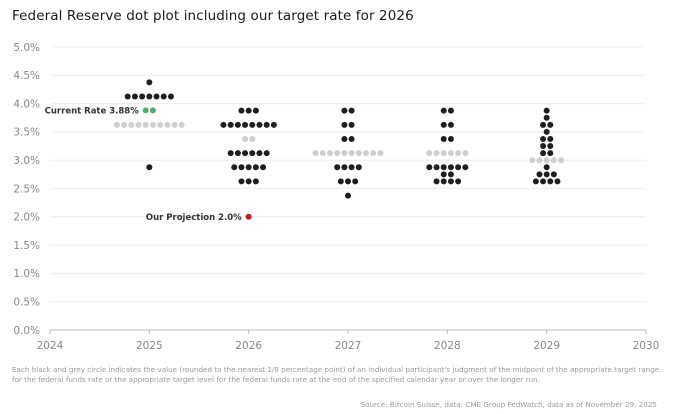 The width and height of the screenshot is (681, 414). Describe the element at coordinates (148, 164) in the screenshot. I see `annotations: Current Rate 3.88% Our Projection 2.0%` at that location.